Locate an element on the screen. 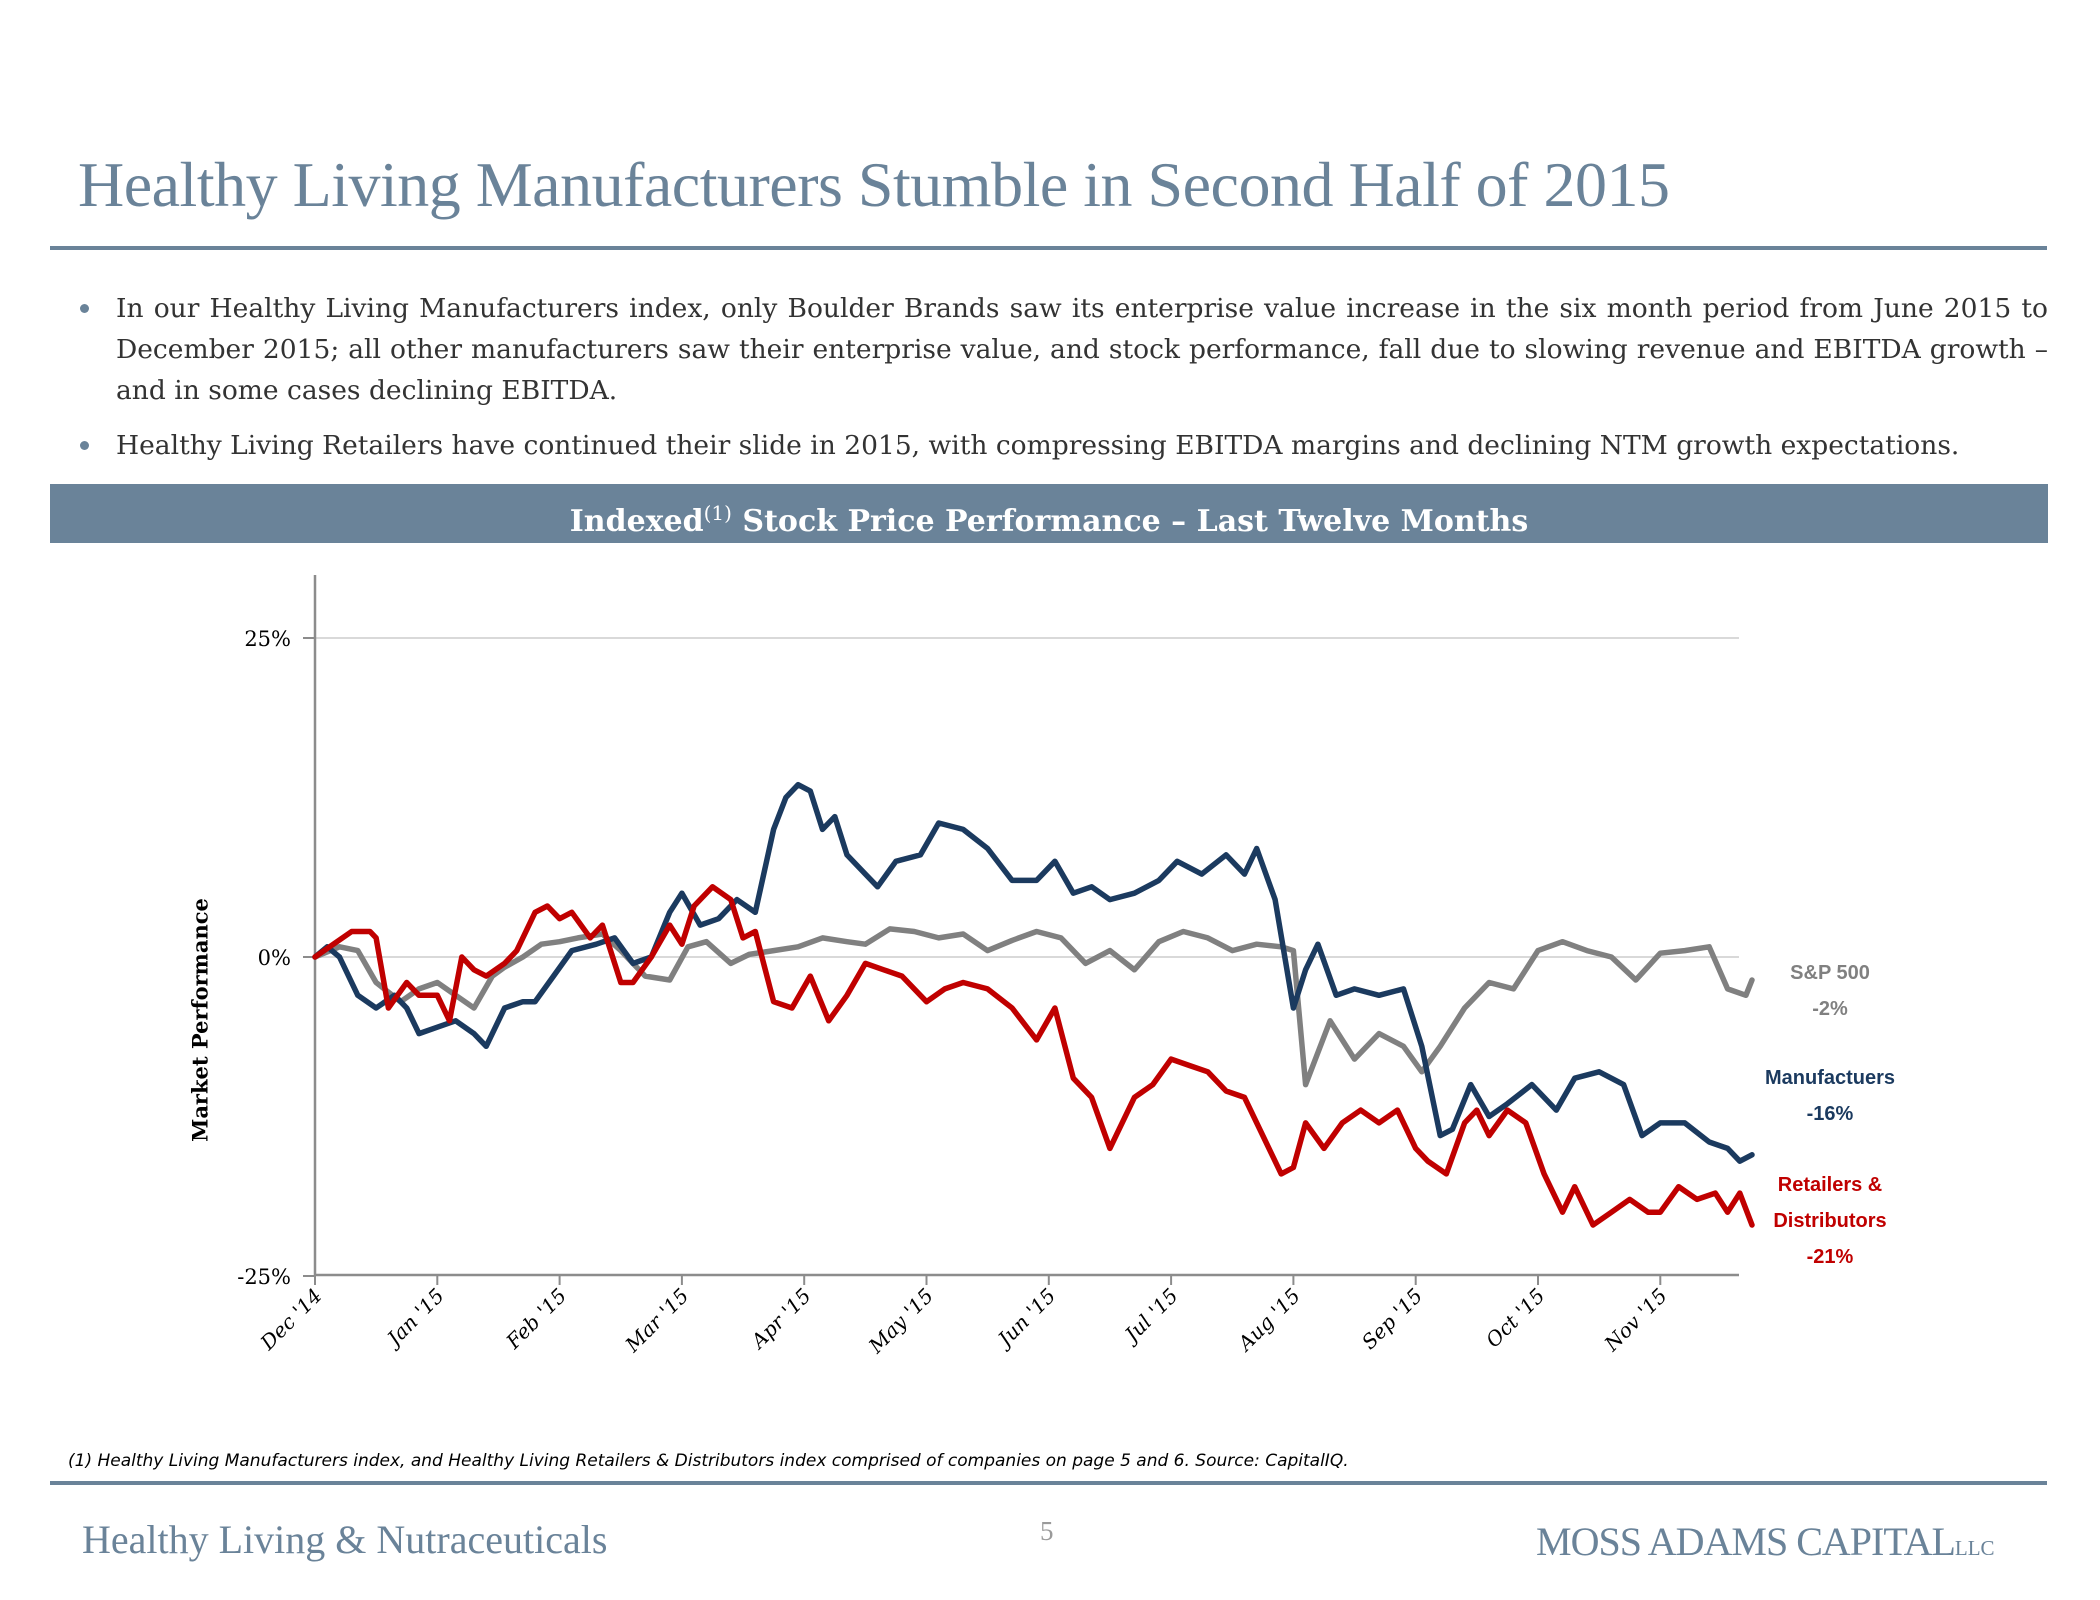 Image resolution: width=2100 pixels, height=1600 pixels. x-tick-label: Jun '15 is located at coordinates (1025, 1319).